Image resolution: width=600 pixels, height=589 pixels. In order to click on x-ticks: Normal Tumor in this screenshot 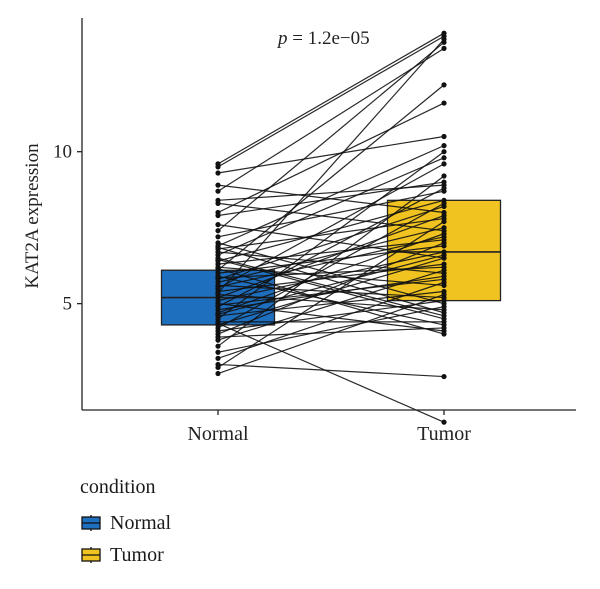, I will do `click(329, 427)`.